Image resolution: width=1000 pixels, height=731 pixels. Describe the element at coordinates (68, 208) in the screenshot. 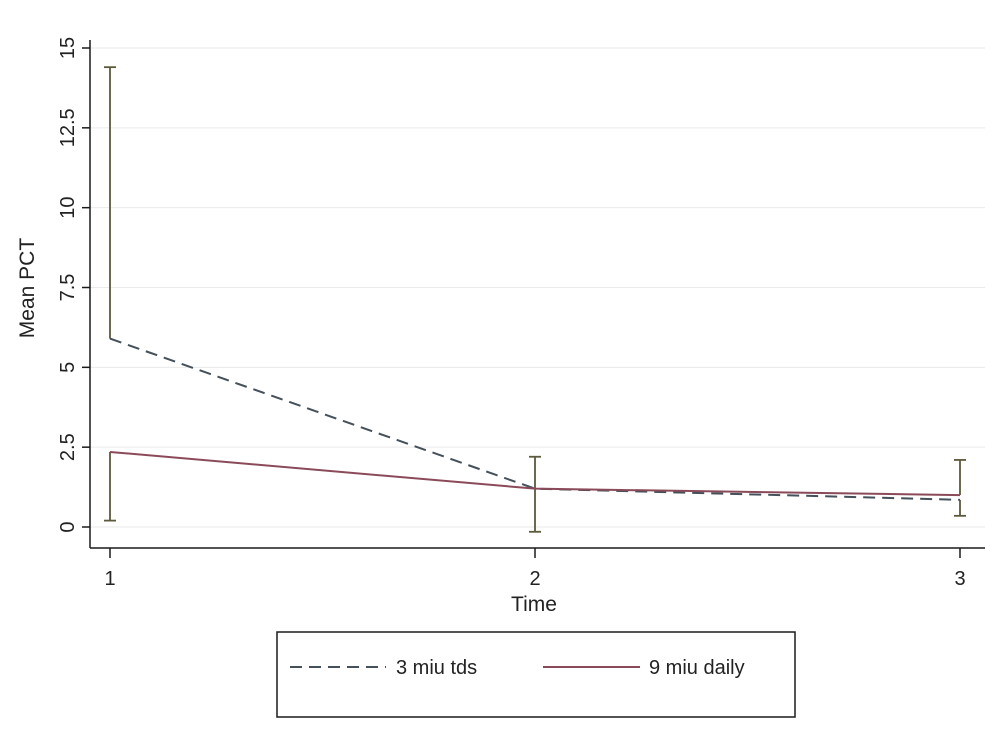

I see `y-tick-label: 10` at that location.